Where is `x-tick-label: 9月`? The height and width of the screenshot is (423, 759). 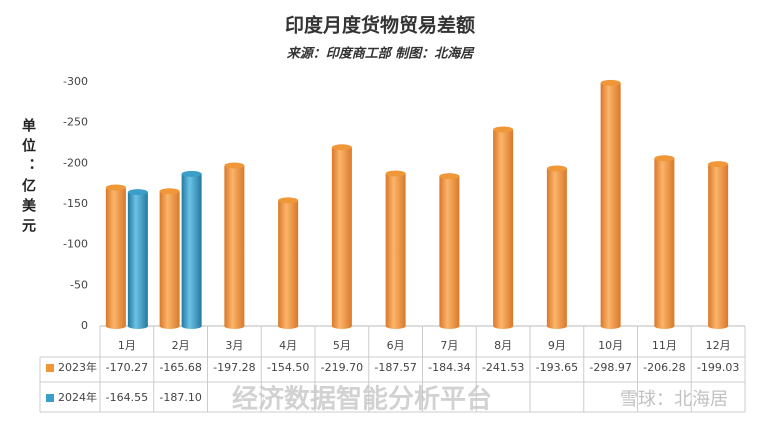
x-tick-label: 9月 is located at coordinates (557, 345).